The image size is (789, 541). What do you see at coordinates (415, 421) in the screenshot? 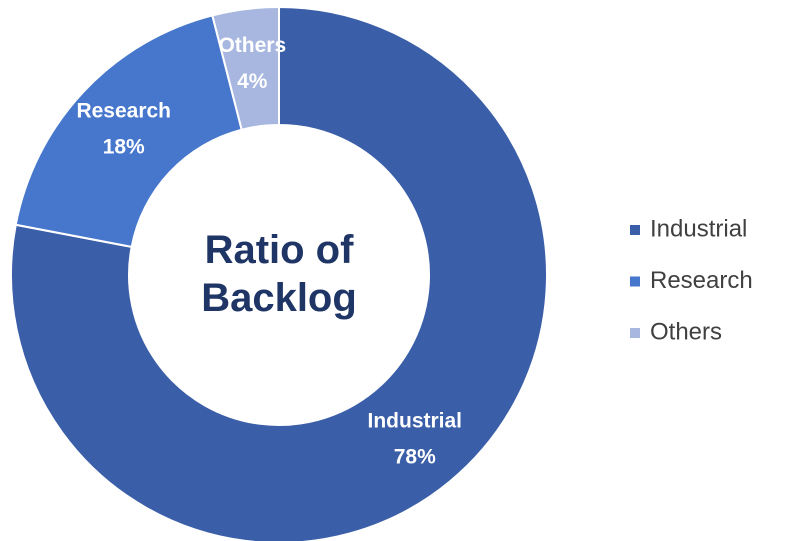
I see `slice-label: Industrial` at bounding box center [415, 421].